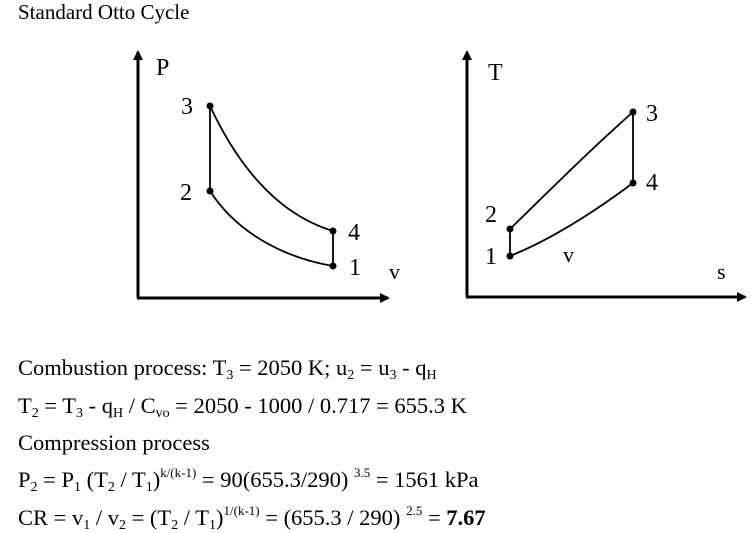 The width and height of the screenshot is (755, 533). Describe the element at coordinates (51, 517) in the screenshot. I see `eq-text: CR = v` at that location.